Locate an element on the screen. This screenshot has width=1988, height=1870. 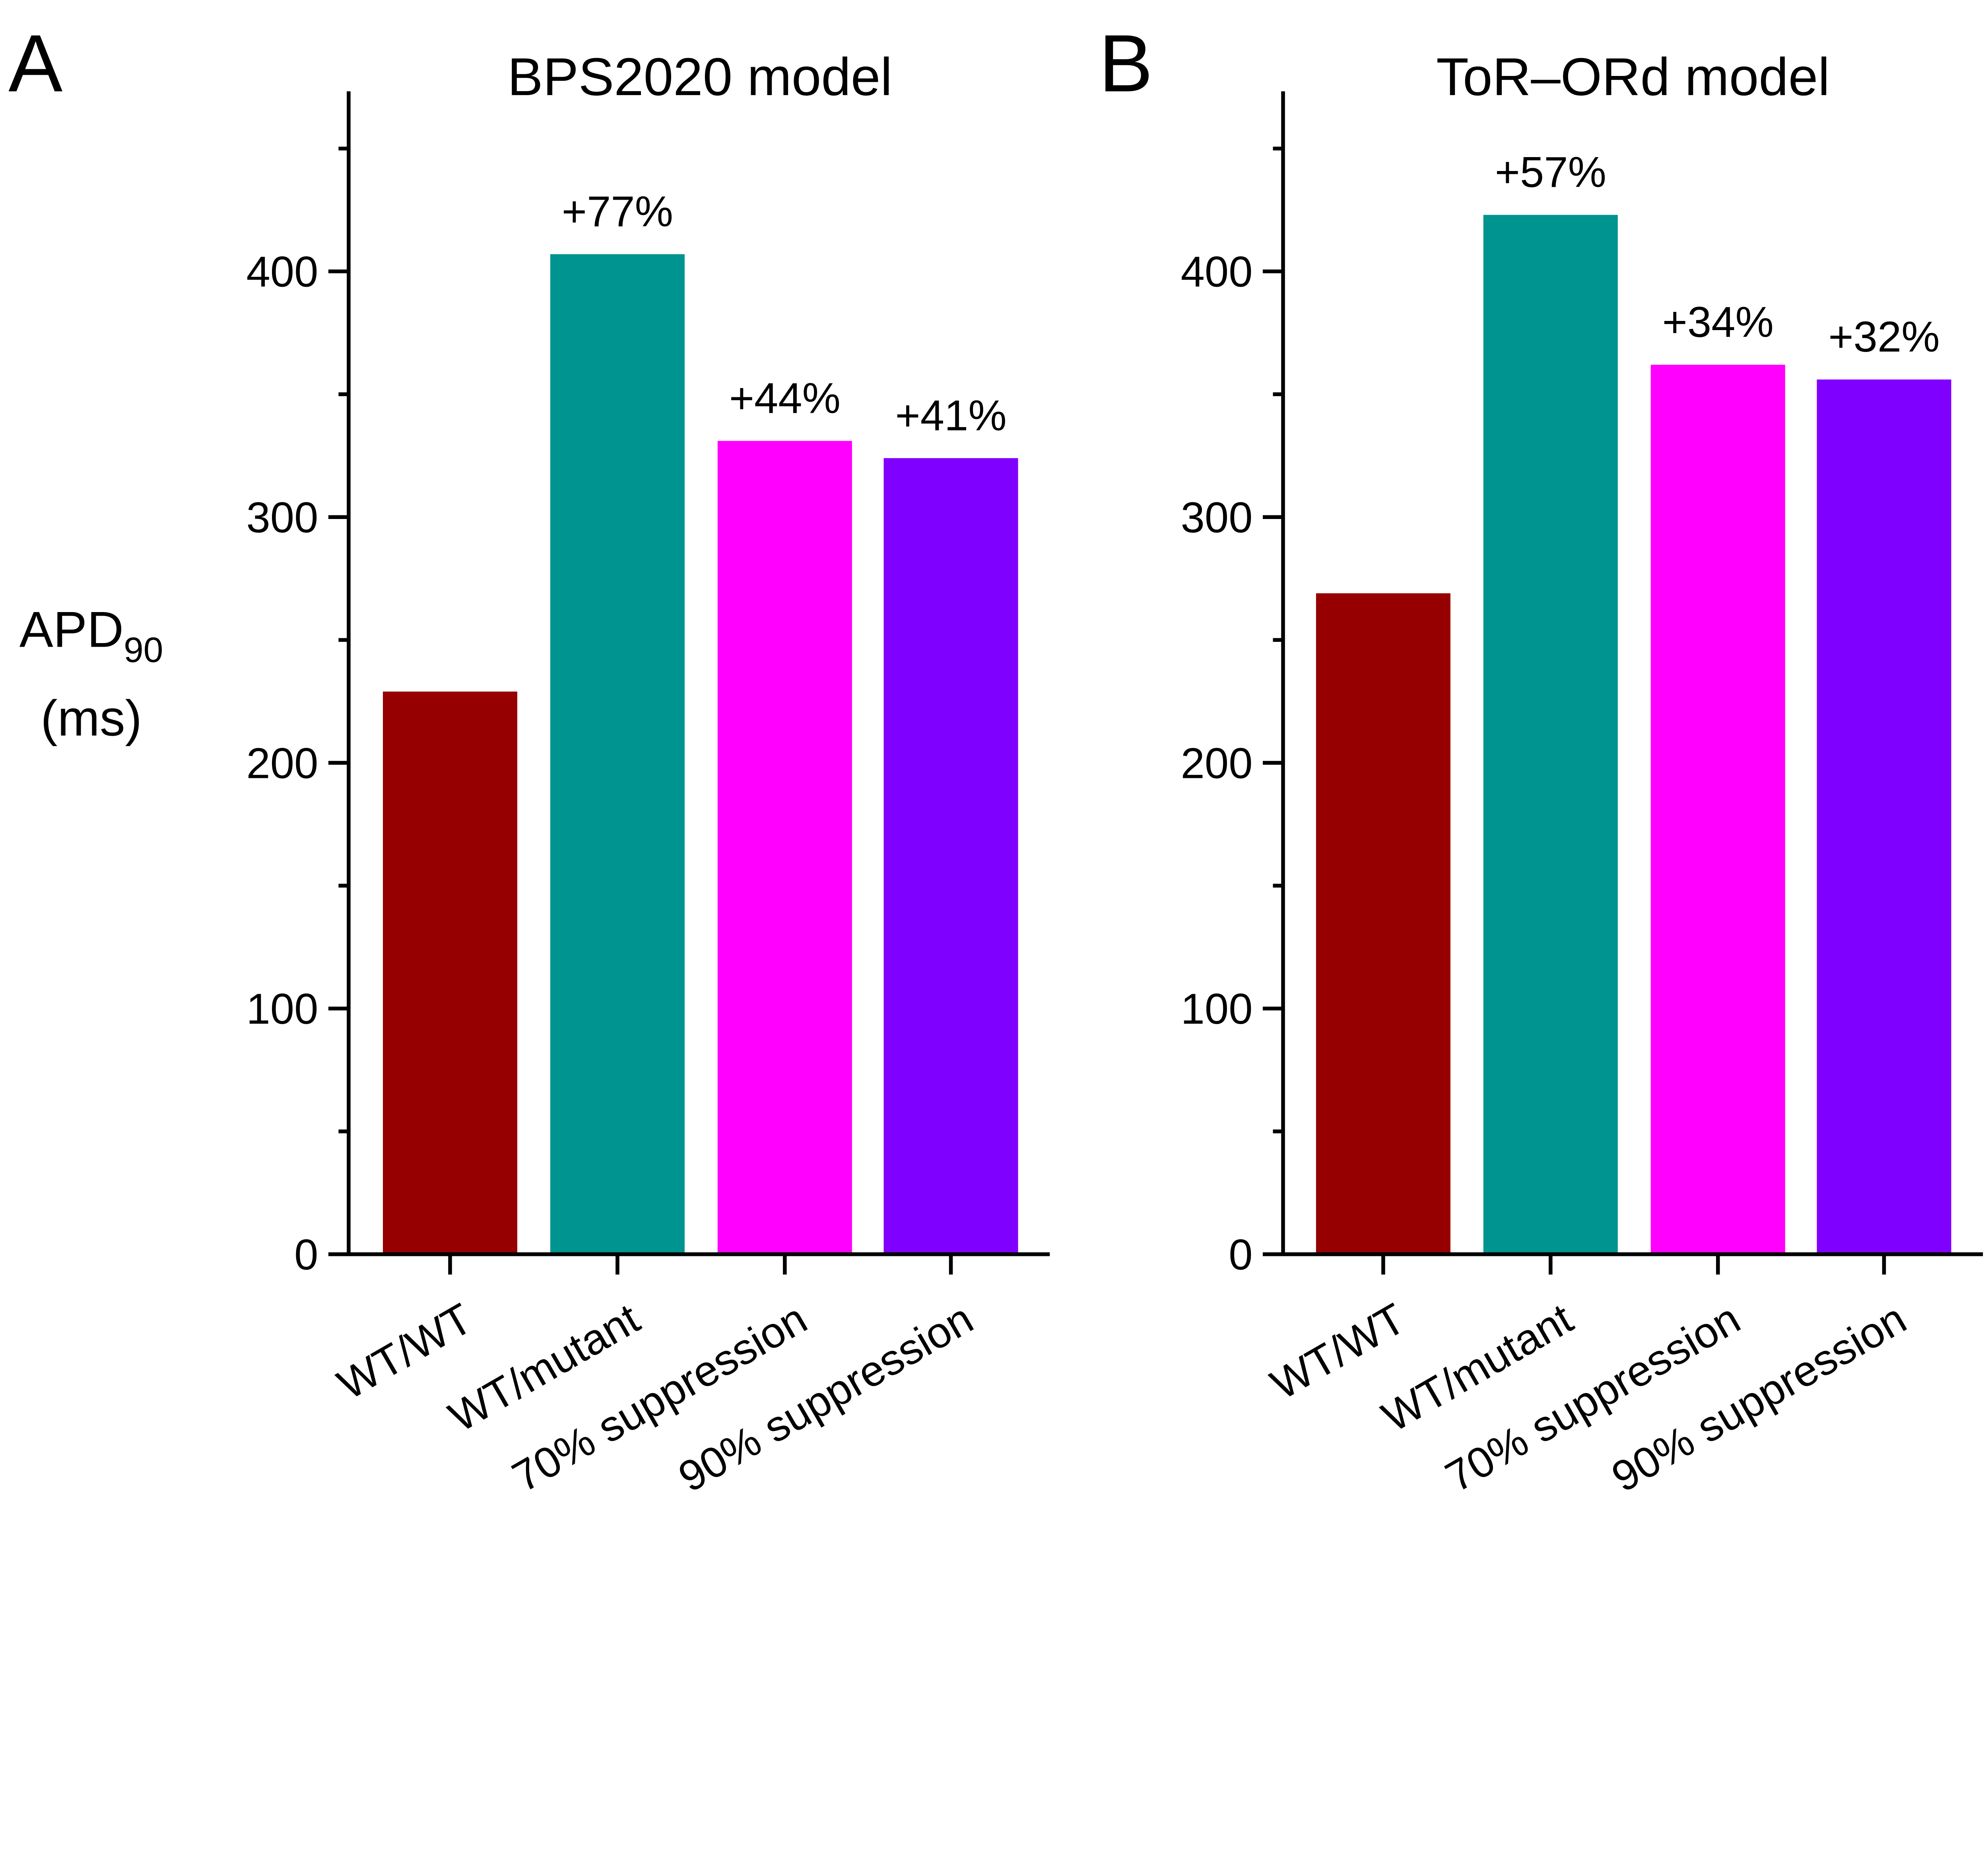
data-label: +41% is located at coordinates (950, 415).